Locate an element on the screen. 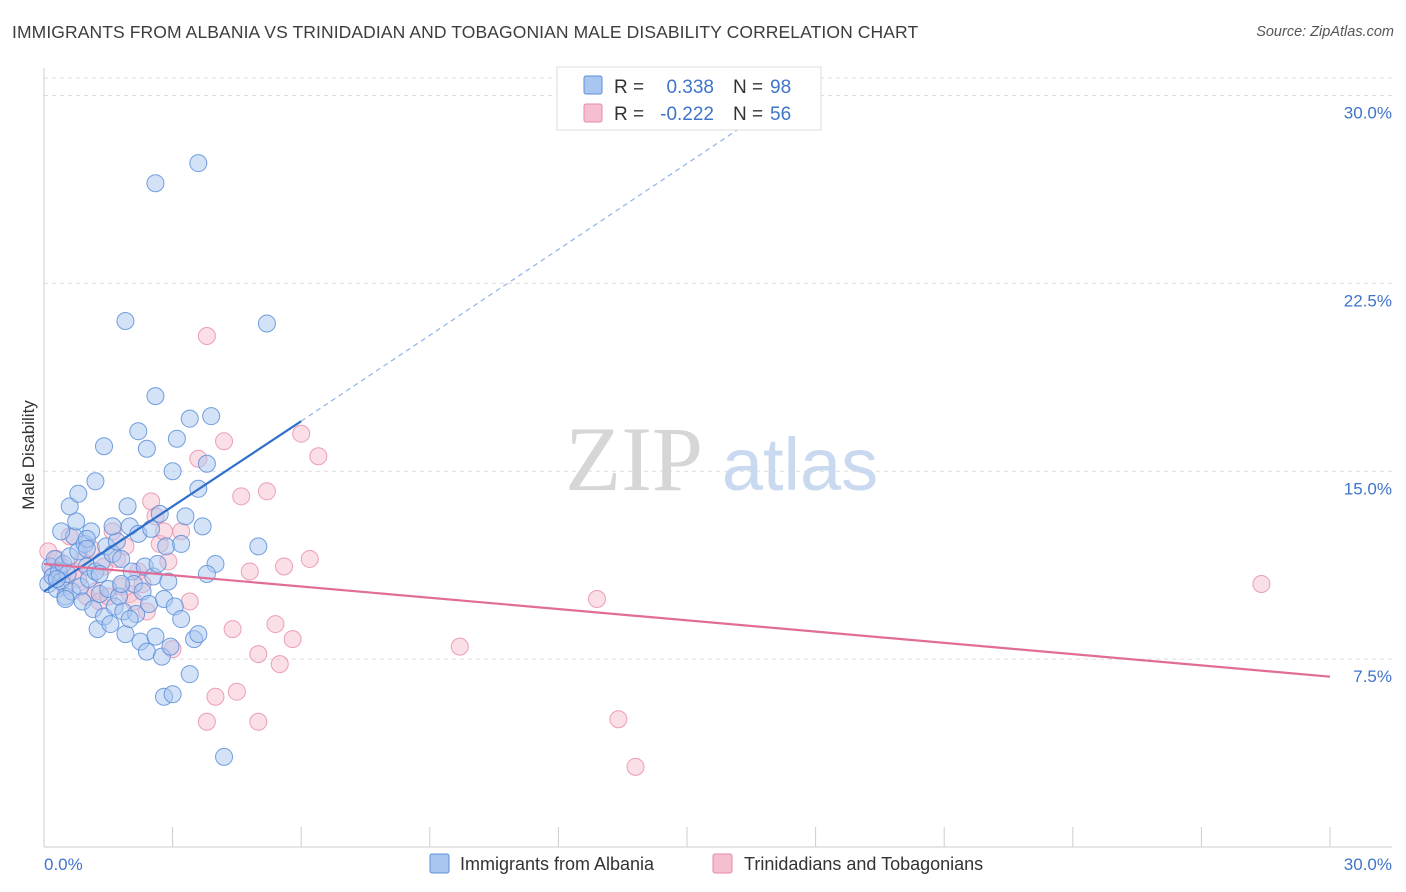 The height and width of the screenshot is (892, 1406). stats-r-label-pink: R = is located at coordinates (629, 114).